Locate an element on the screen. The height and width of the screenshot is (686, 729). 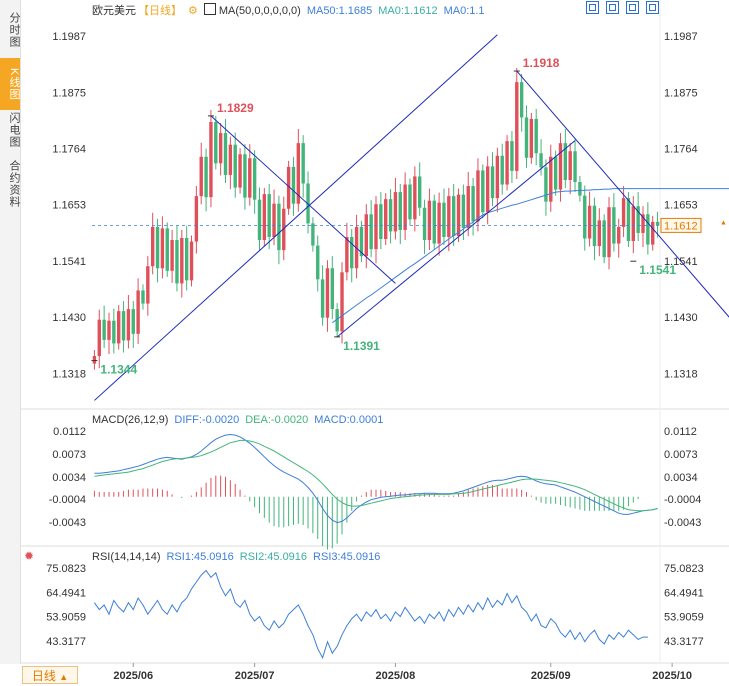
rsi-line is located at coordinates (370, 614).